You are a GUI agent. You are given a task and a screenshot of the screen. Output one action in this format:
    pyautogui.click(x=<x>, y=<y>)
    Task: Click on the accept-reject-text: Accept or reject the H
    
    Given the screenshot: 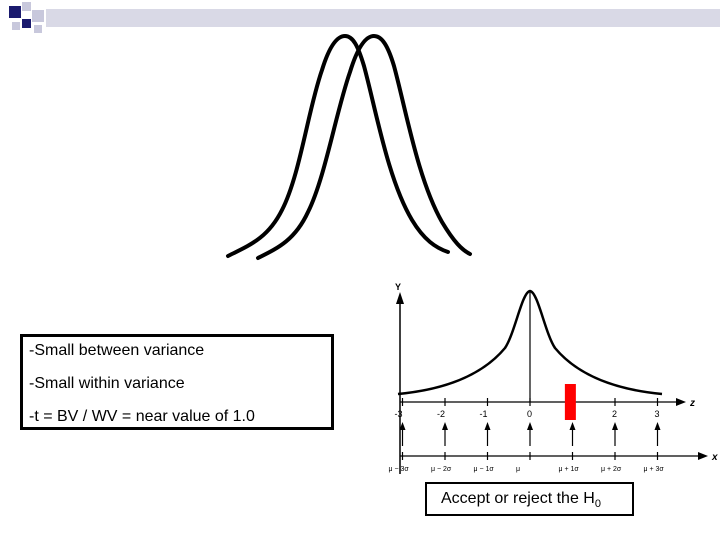 What is the action you would take?
    pyautogui.click(x=518, y=498)
    